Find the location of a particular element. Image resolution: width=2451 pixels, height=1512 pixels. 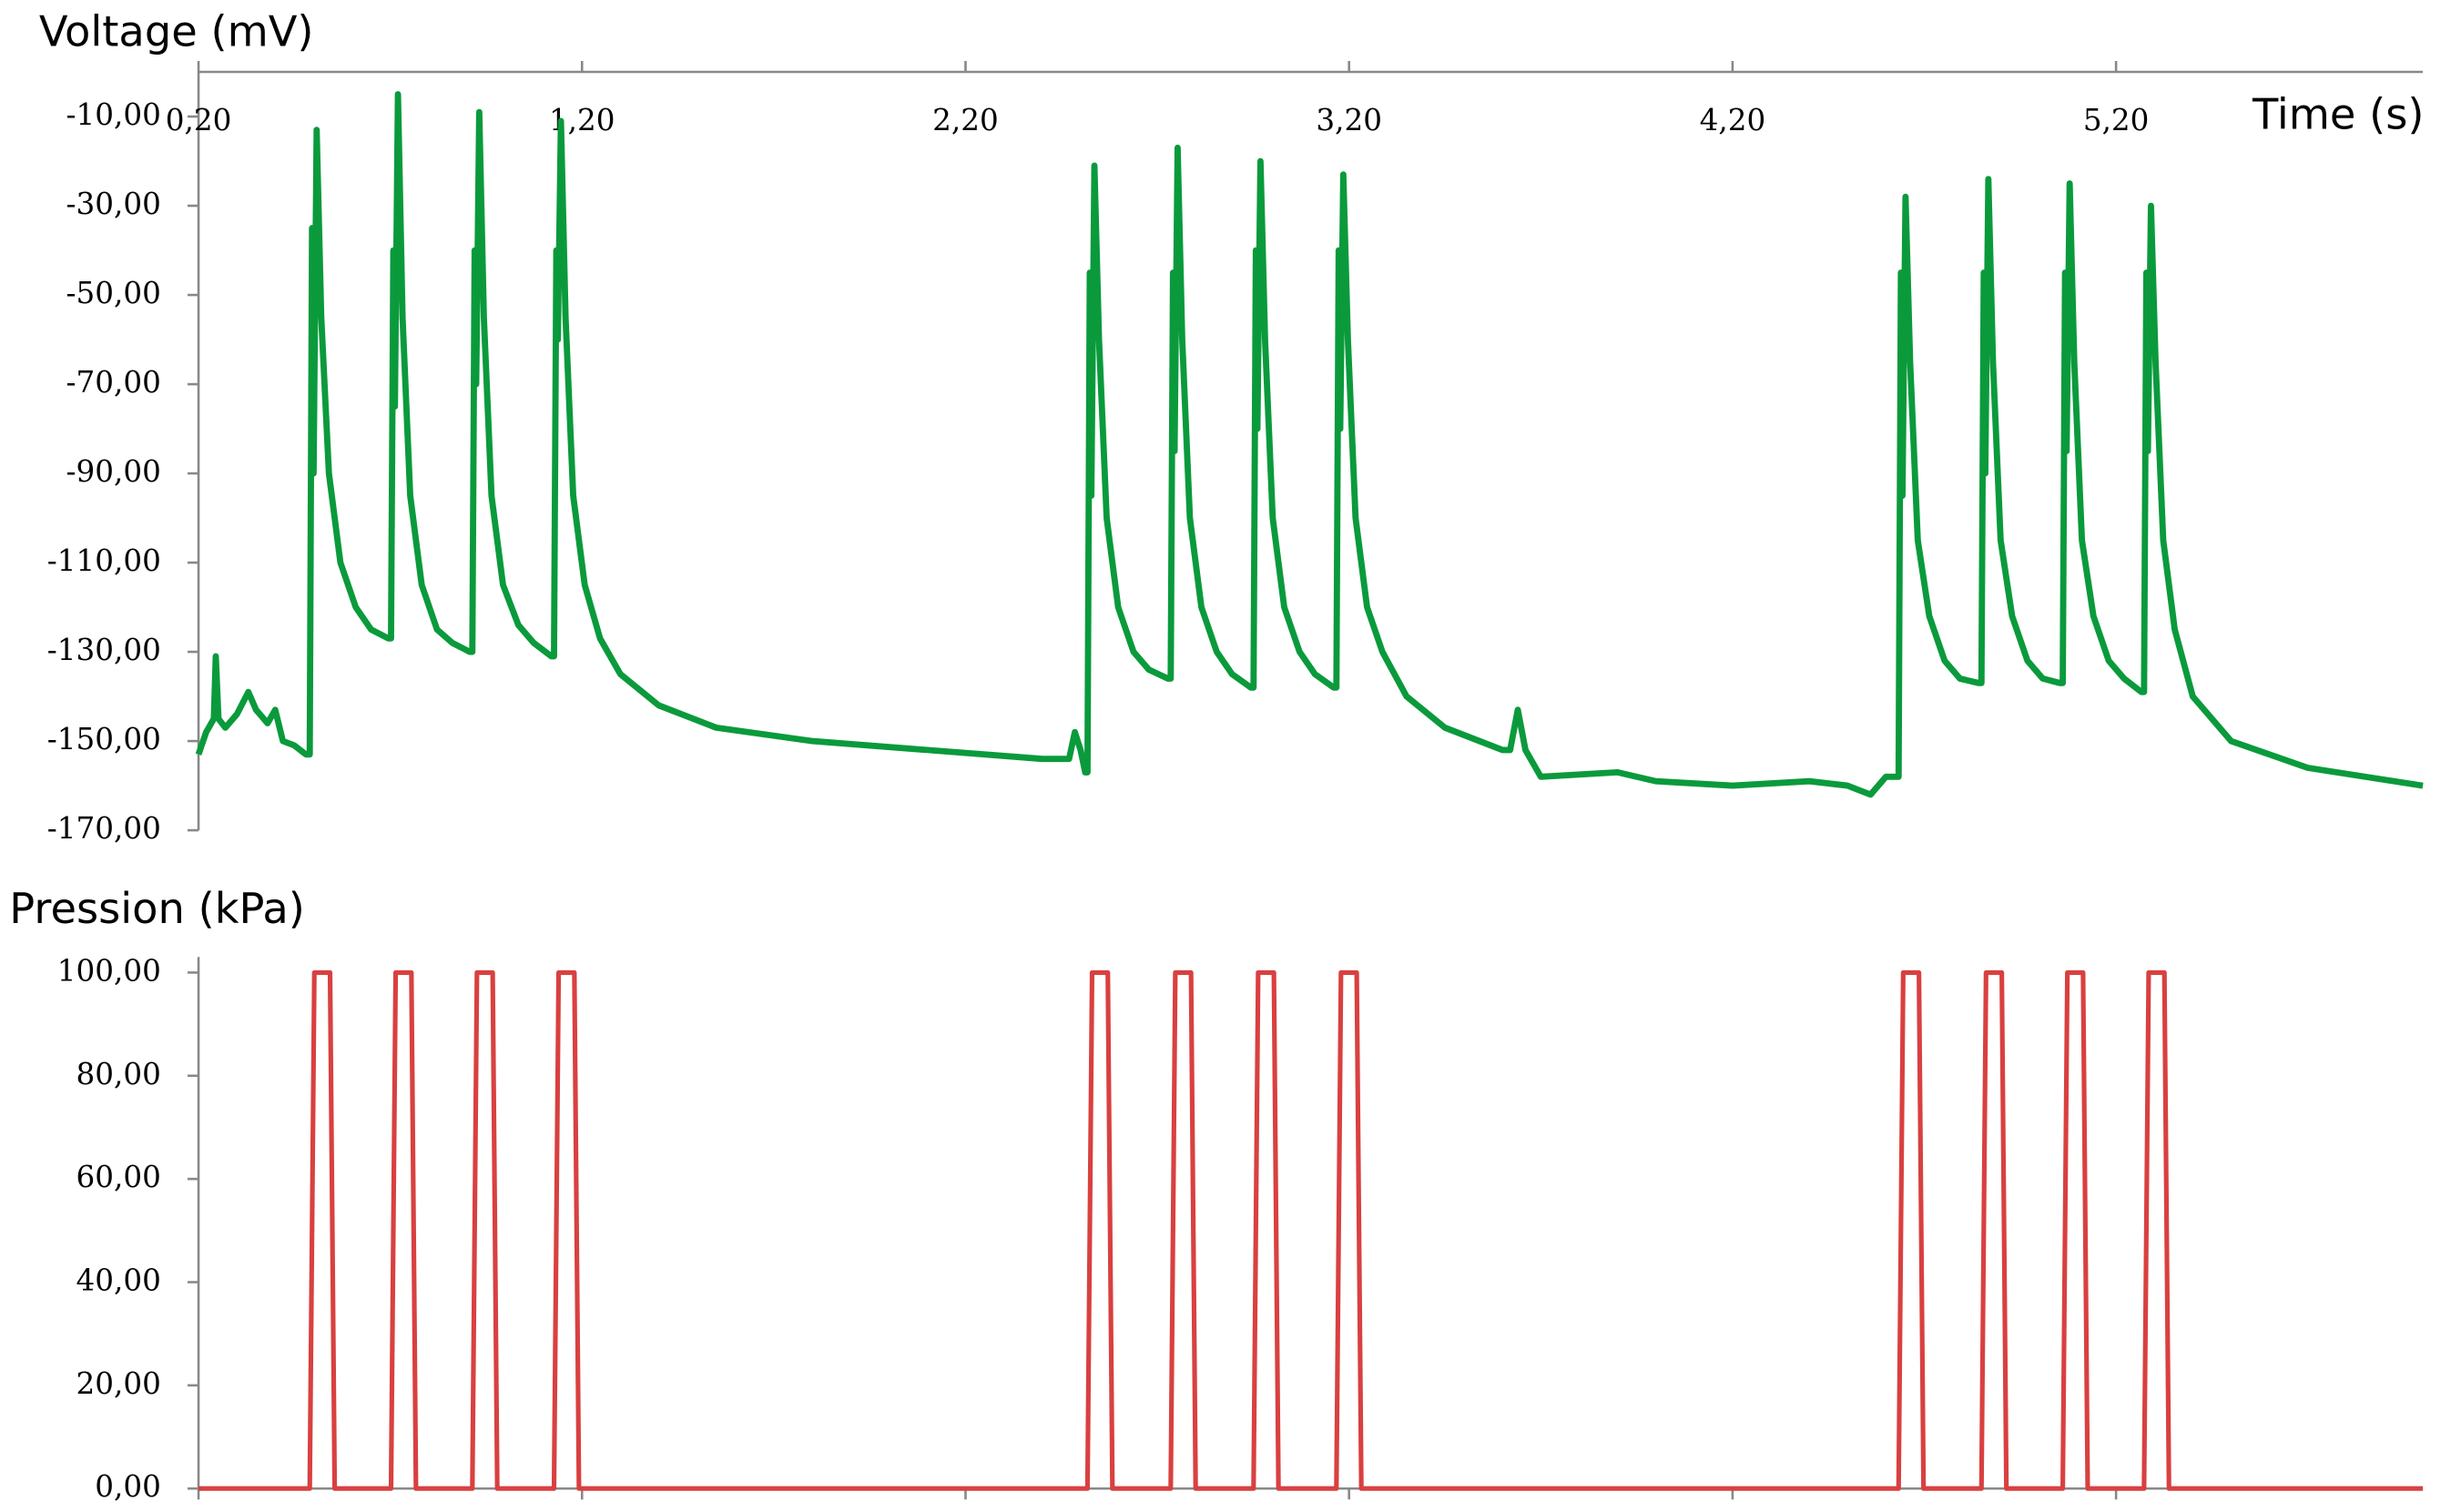

y-tick-label: -90,00 is located at coordinates (113, 471).